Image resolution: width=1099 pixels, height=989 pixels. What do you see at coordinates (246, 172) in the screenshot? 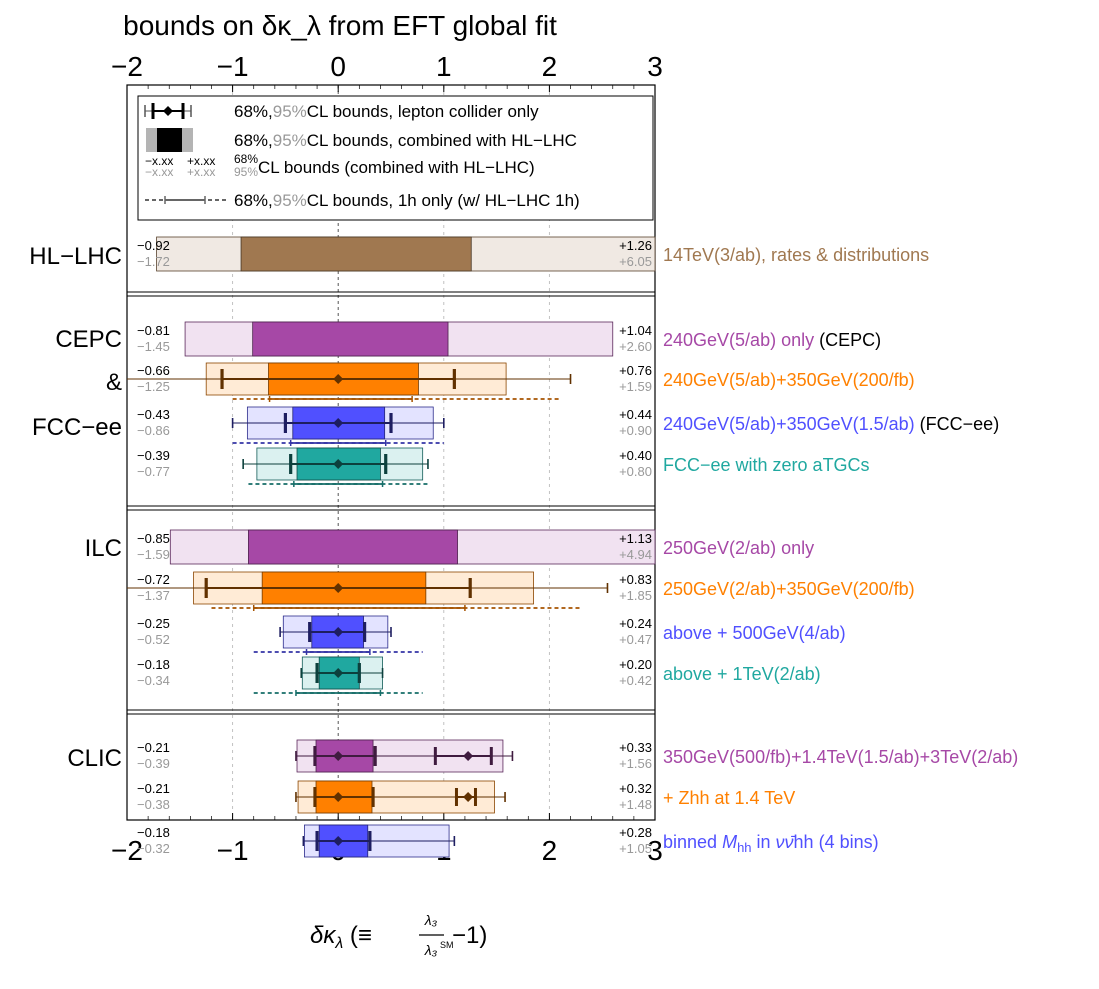
I see `legend-stack-text: 95%` at bounding box center [246, 172].